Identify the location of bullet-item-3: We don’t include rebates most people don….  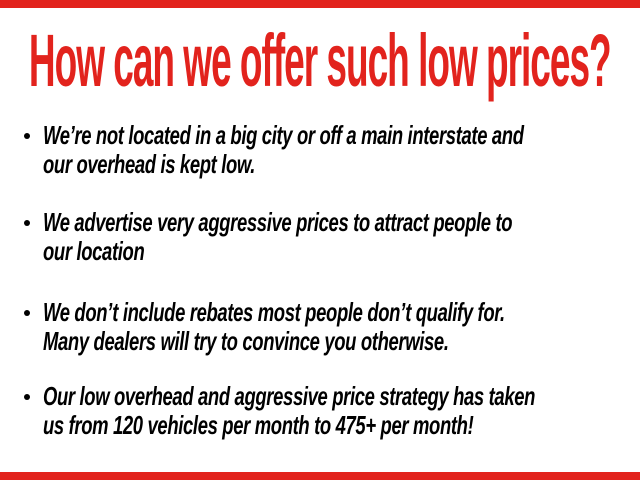
(332, 327).